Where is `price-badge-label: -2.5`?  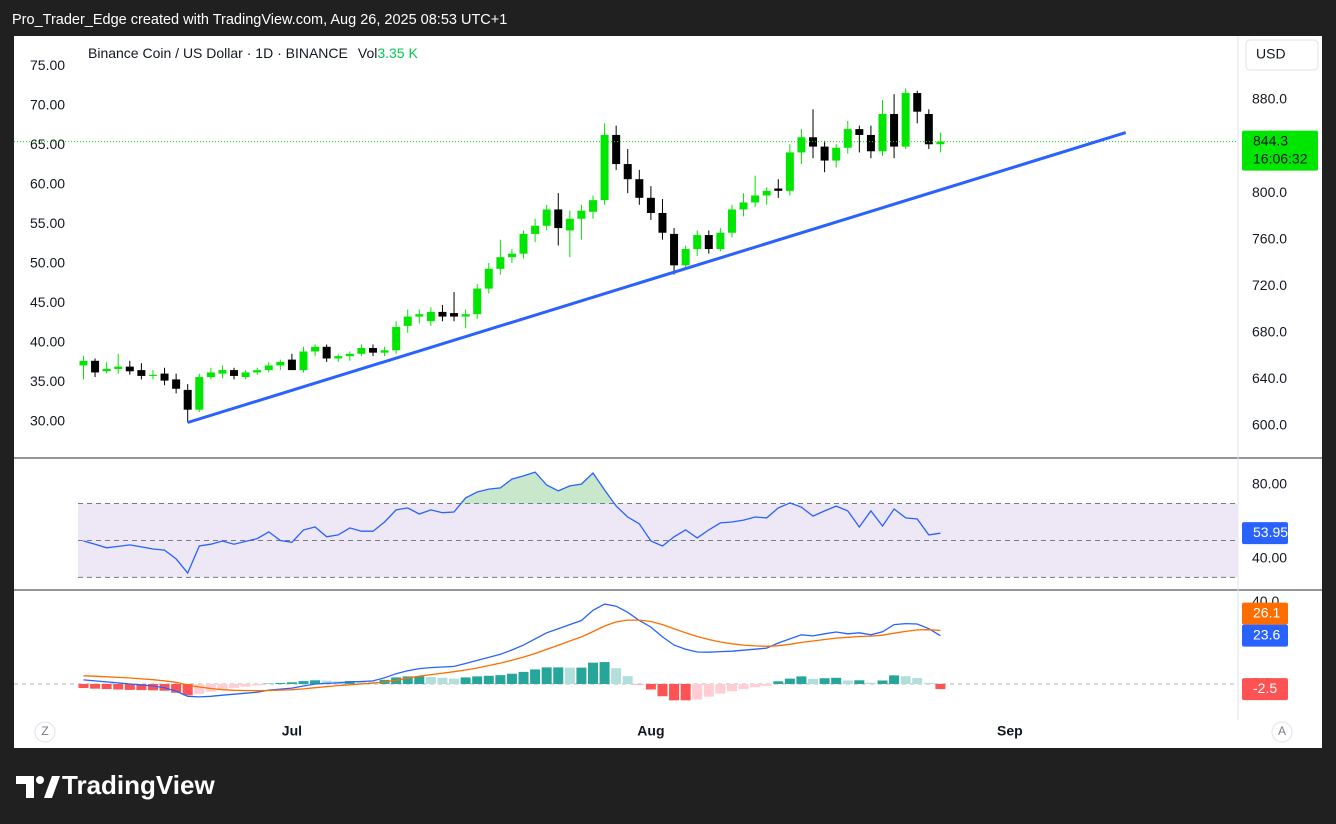 price-badge-label: -2.5 is located at coordinates (1265, 688).